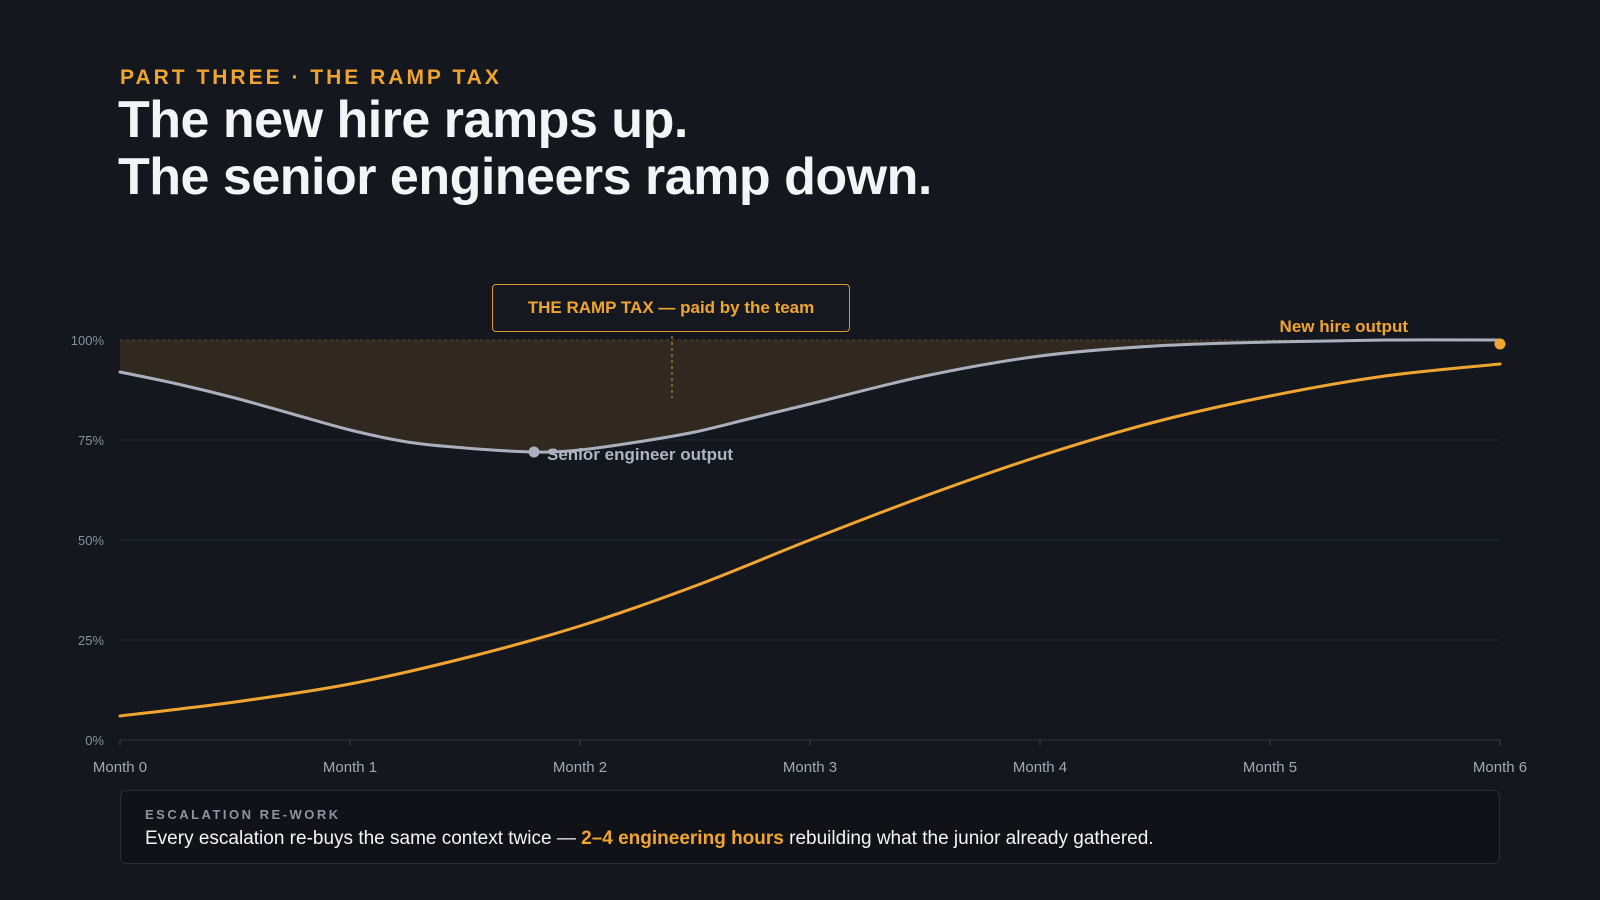  What do you see at coordinates (243, 814) in the screenshot?
I see `card-kicker: ESCALATION RE-WORK` at bounding box center [243, 814].